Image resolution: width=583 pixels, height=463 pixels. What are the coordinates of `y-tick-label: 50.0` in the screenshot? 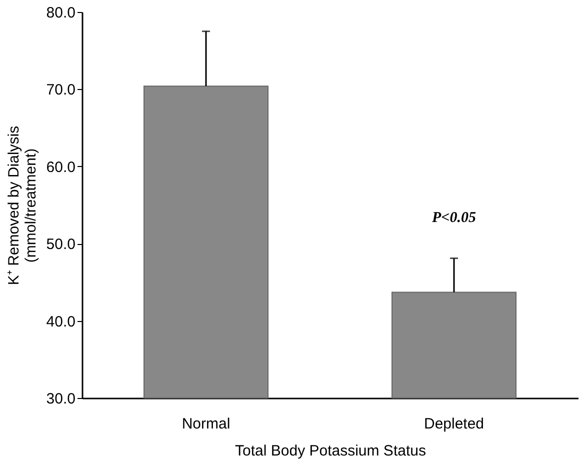 It's located at (61, 245).